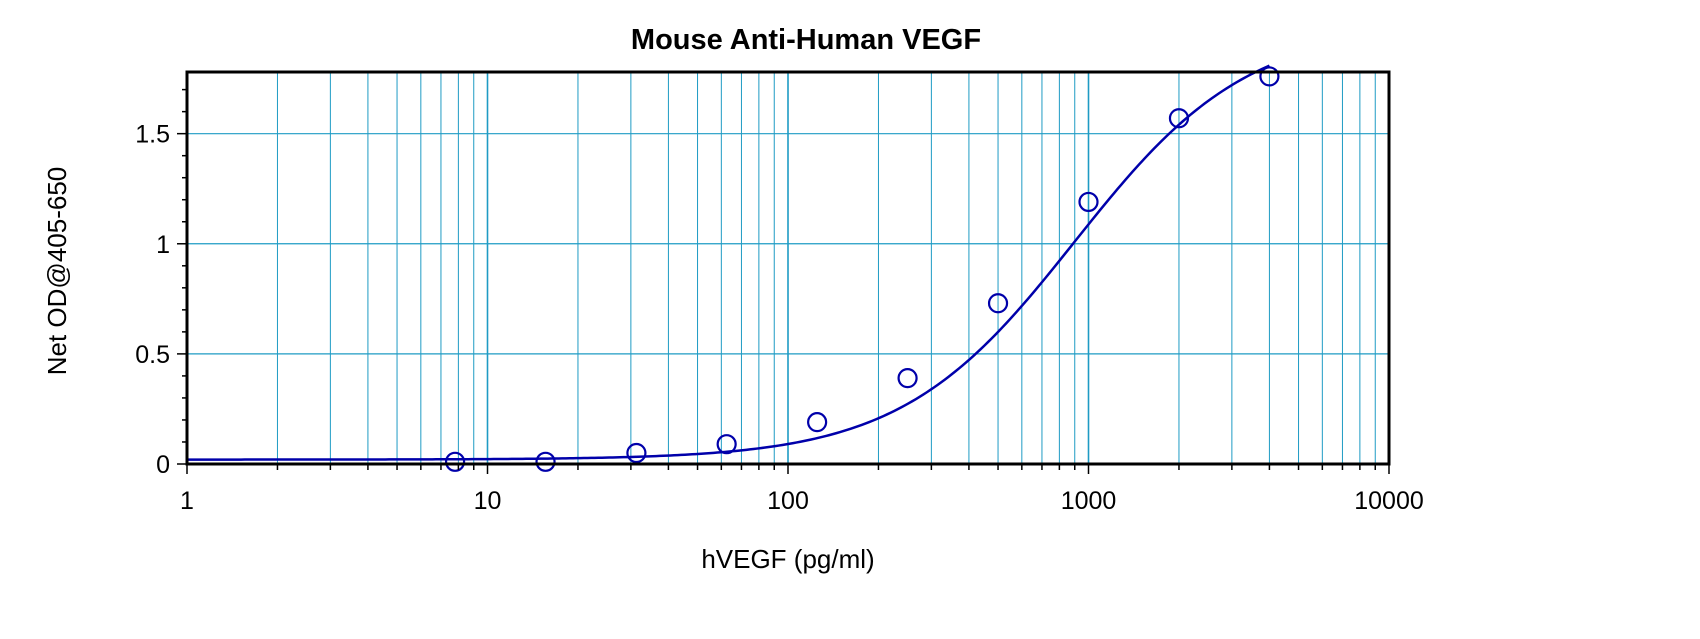  Describe the element at coordinates (152, 135) in the screenshot. I see `y-tick-label: 1.5` at that location.